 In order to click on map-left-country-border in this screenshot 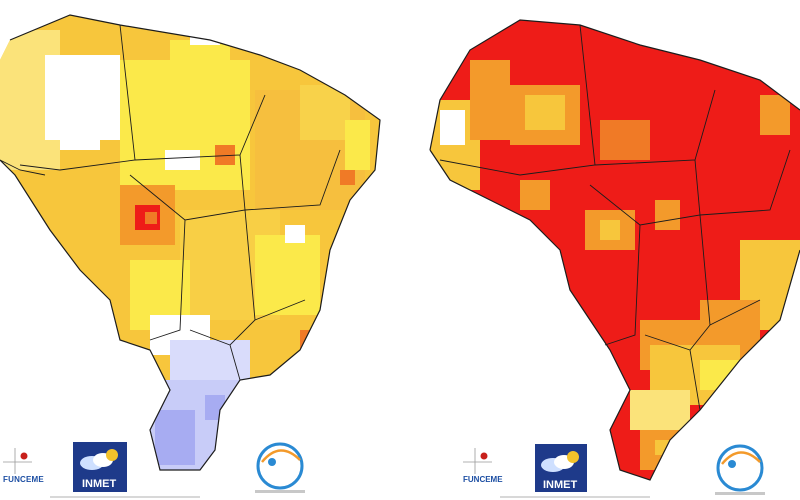, I will do `click(23, 167)`.